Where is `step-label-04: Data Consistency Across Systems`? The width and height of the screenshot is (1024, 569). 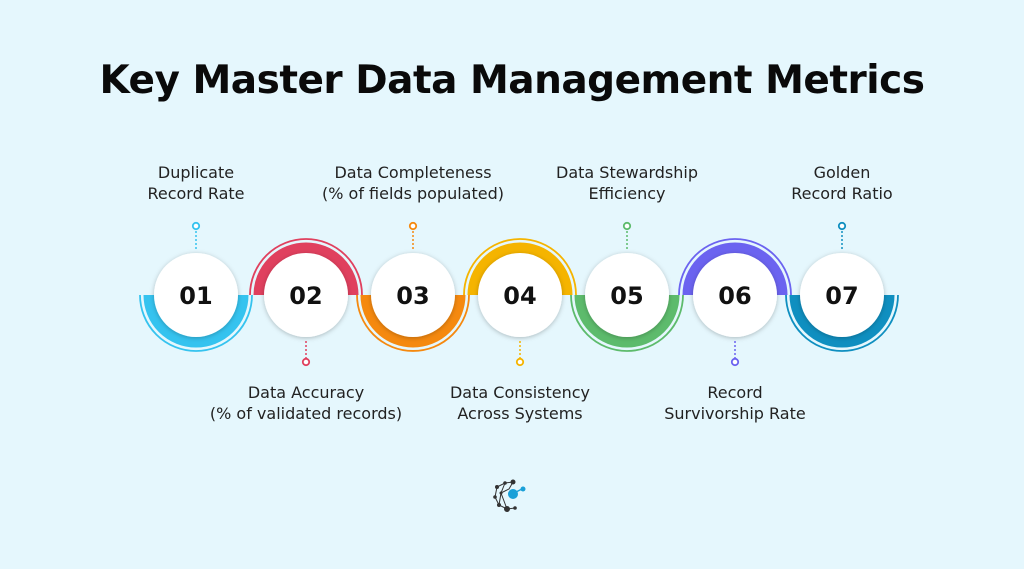
step-label-04: Data Consistency Across Systems is located at coordinates (520, 403).